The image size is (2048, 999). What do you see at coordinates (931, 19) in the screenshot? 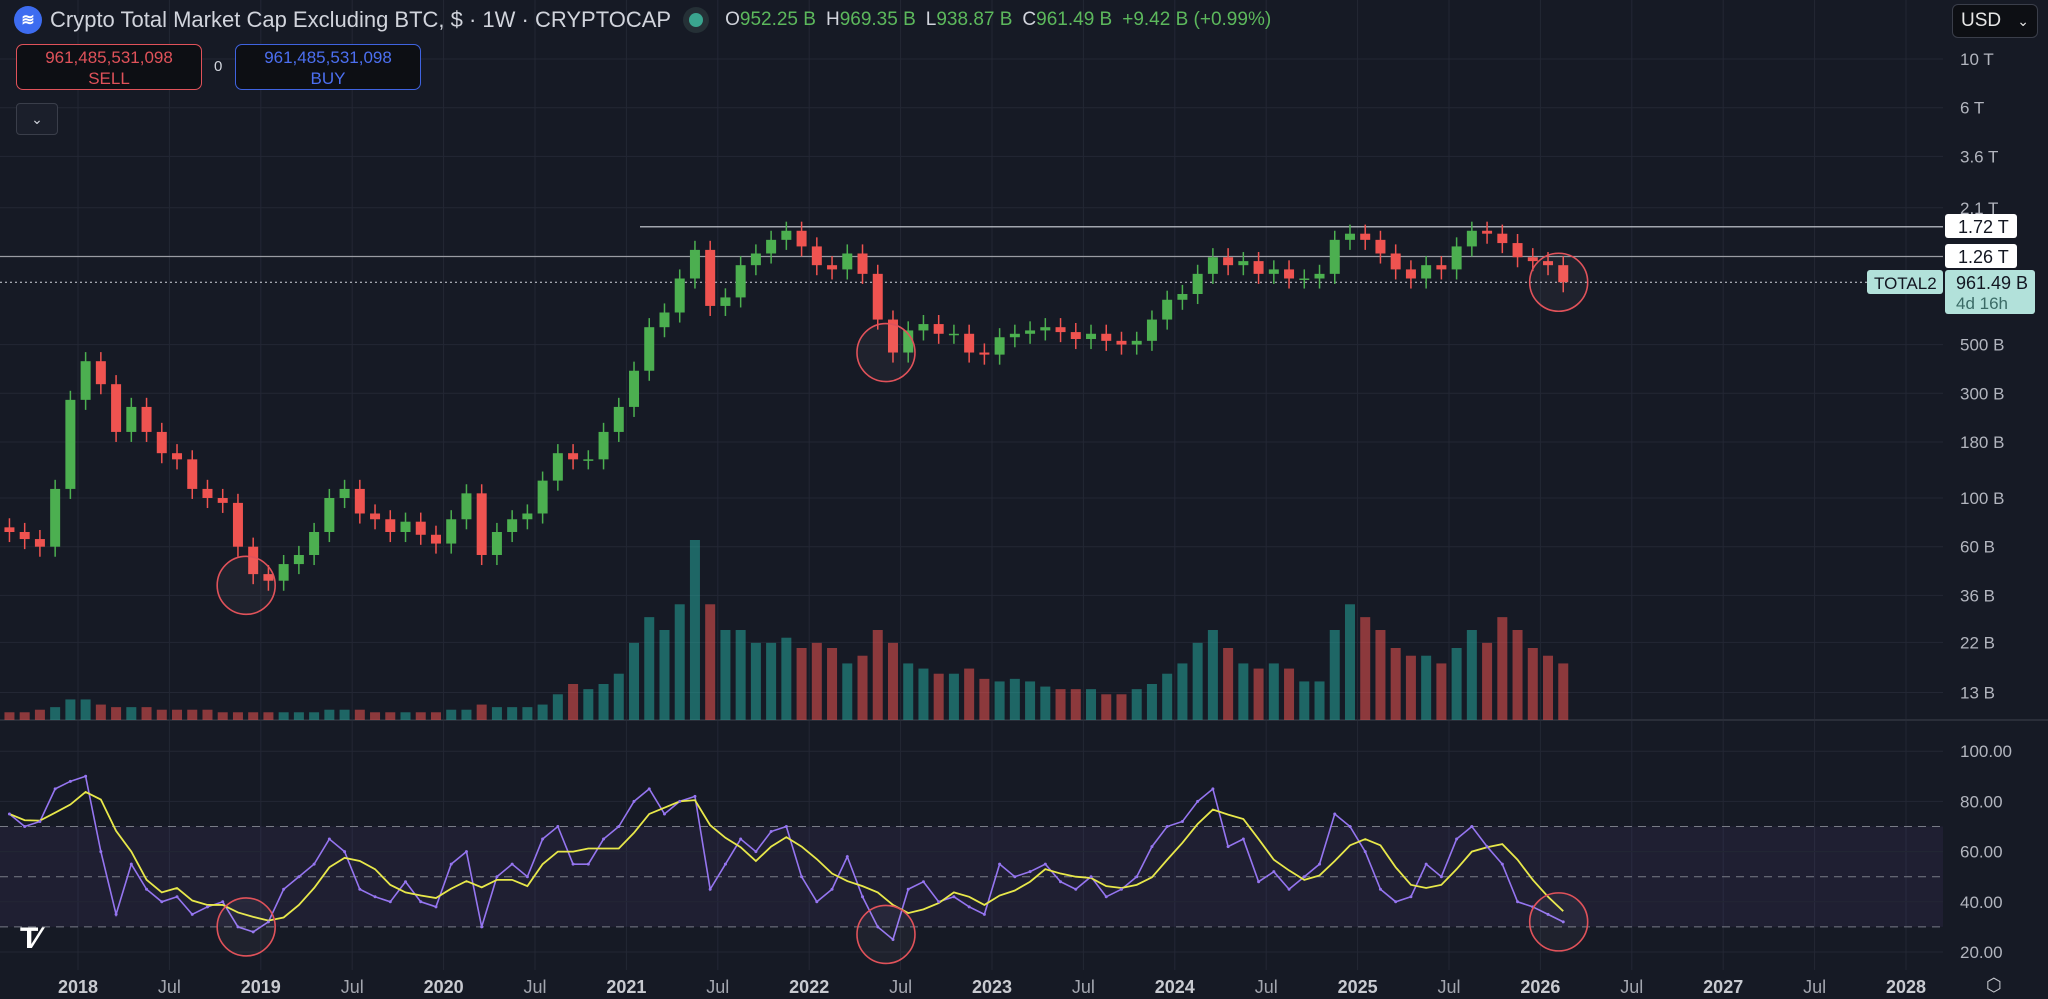
I see `low-label: L` at bounding box center [931, 19].